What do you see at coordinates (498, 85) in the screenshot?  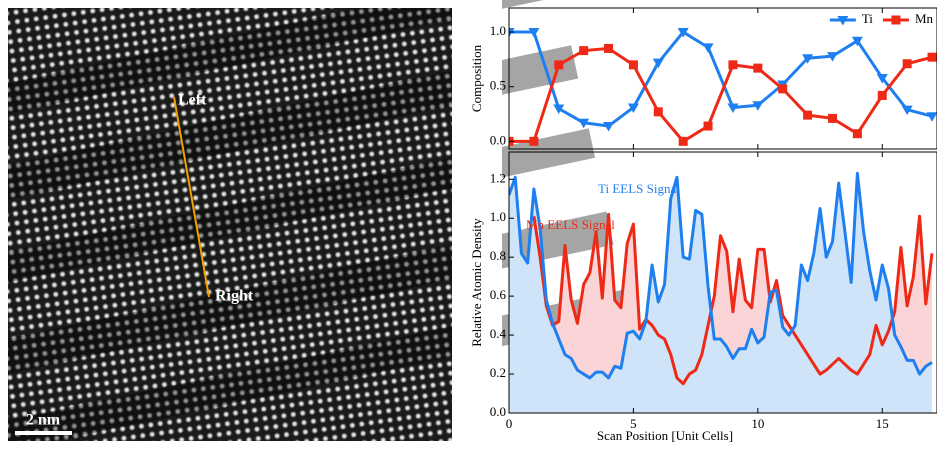 I see `y-tick-label: 0.5` at bounding box center [498, 85].